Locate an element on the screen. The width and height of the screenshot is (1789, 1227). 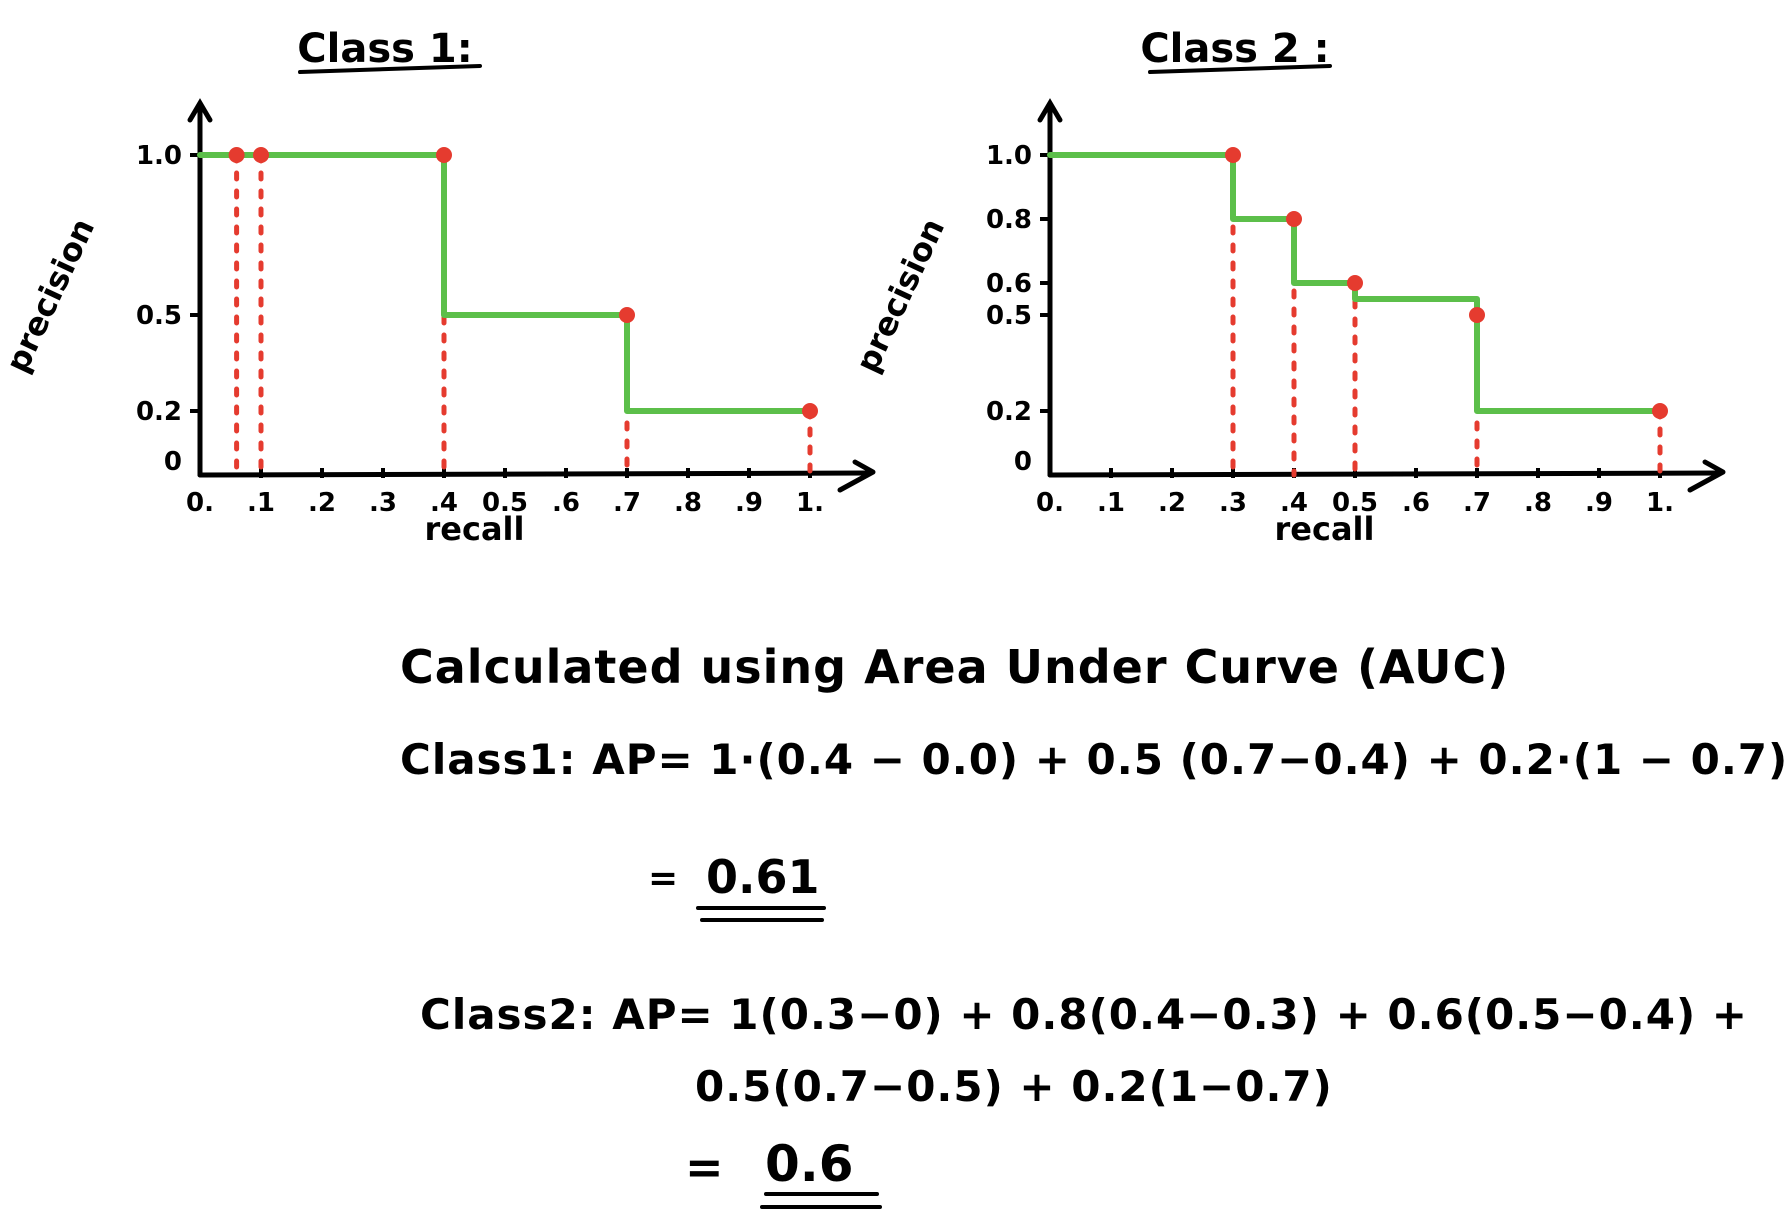
class1-ap-result: 0.61 is located at coordinates (763, 877).